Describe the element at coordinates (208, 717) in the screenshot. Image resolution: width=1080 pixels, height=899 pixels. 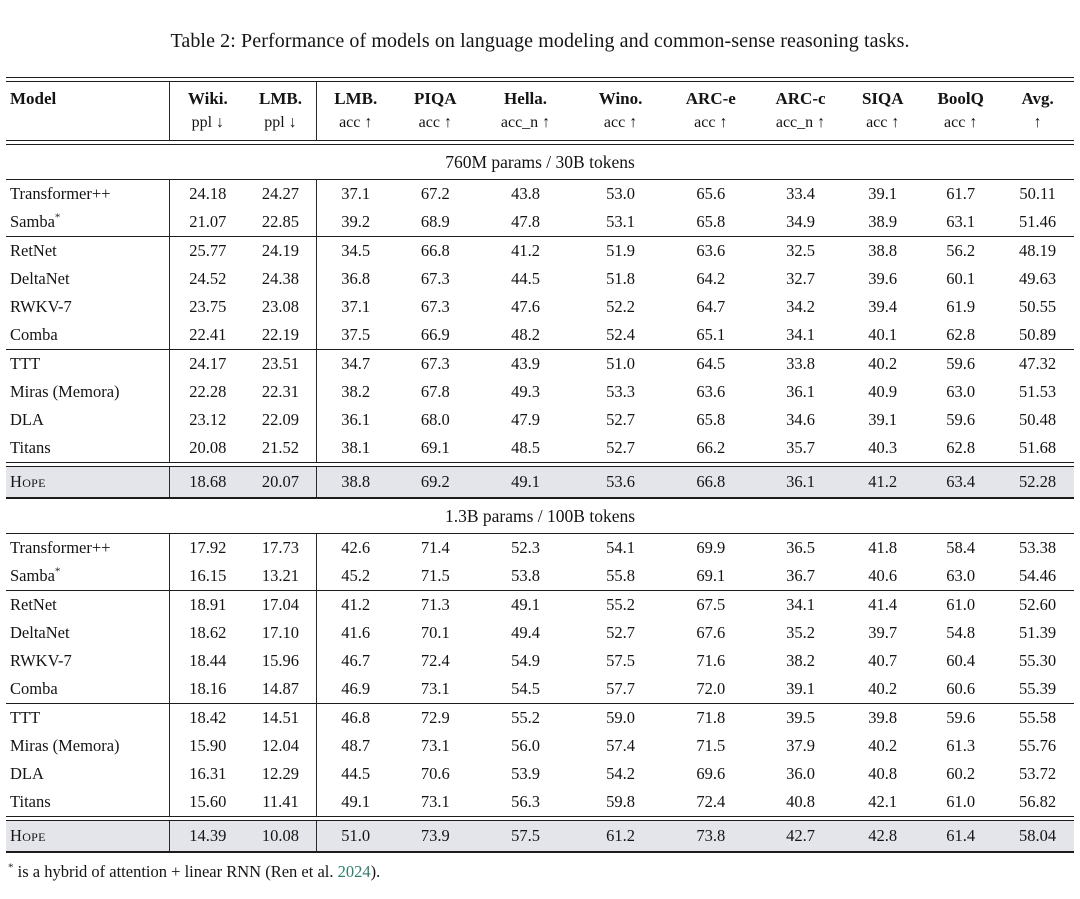
I see `value-cell: 18.42` at that location.